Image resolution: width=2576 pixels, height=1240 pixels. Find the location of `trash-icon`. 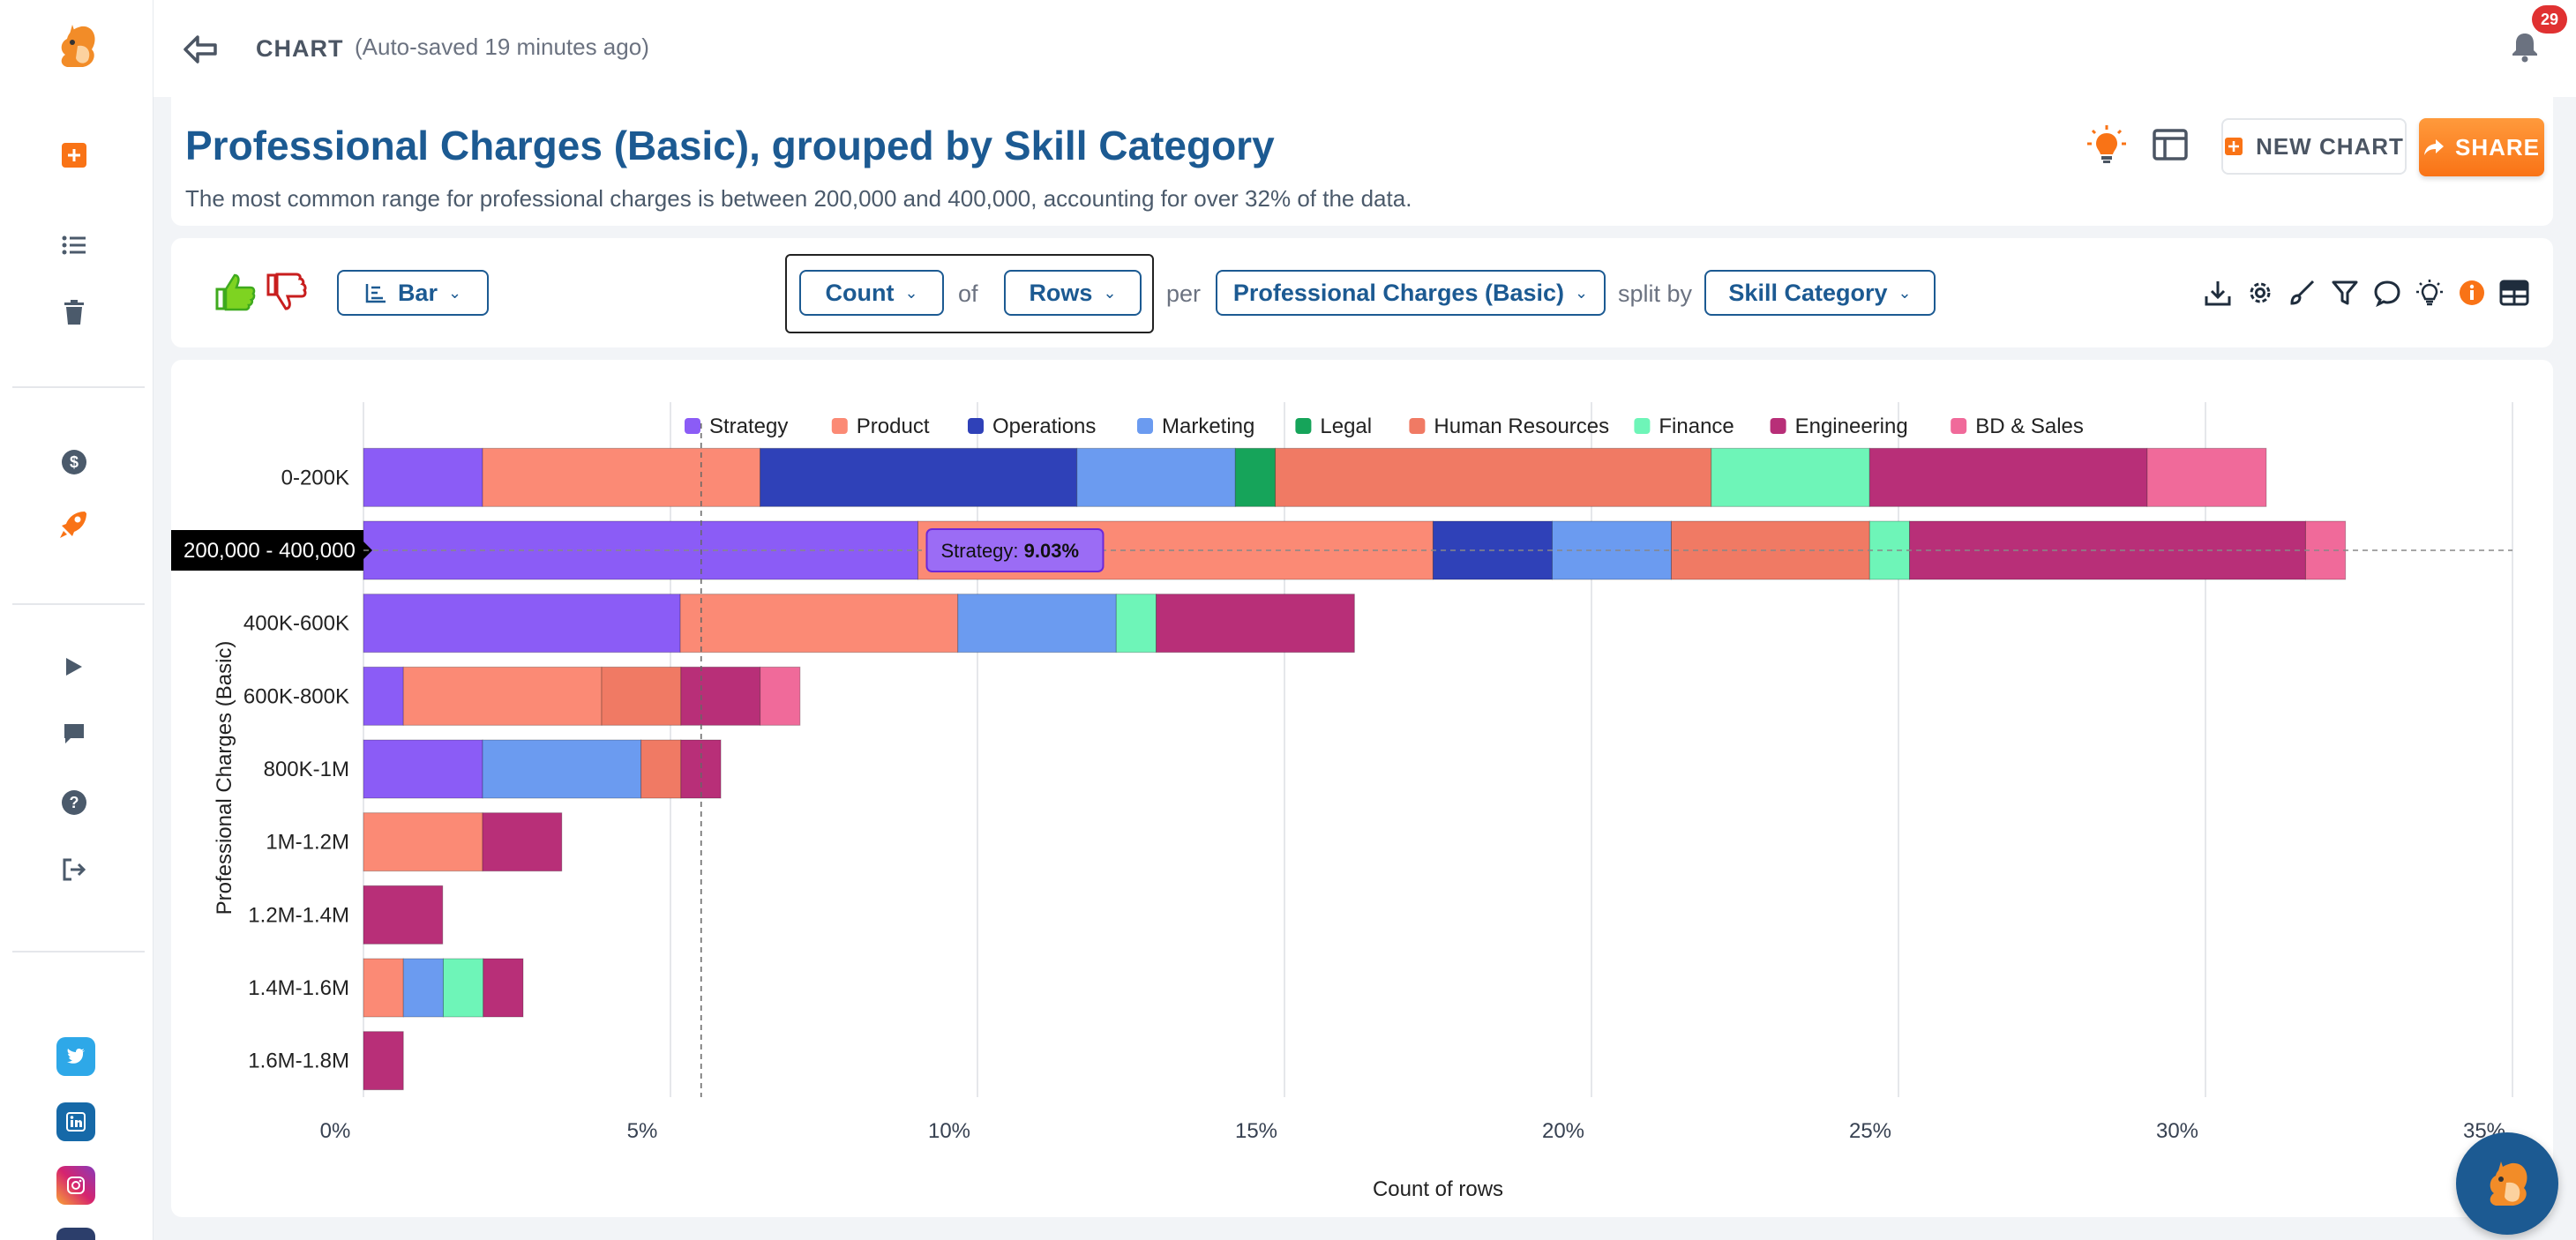

trash-icon is located at coordinates (74, 312).